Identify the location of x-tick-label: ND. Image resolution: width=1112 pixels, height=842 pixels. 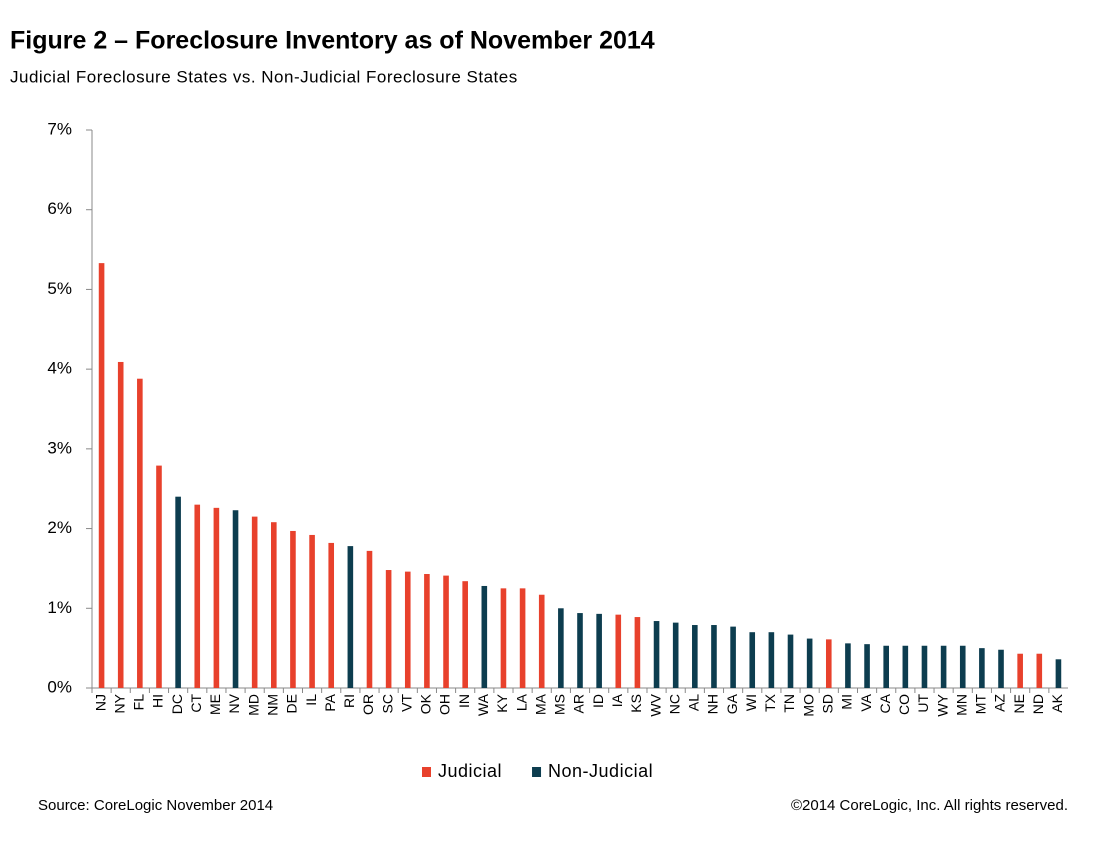
(1038, 704).